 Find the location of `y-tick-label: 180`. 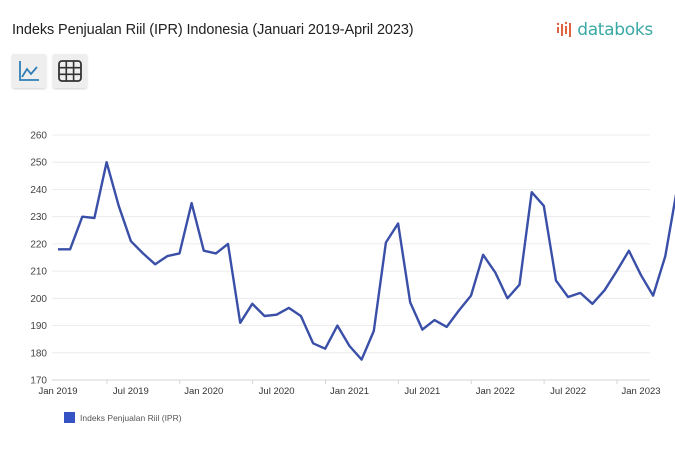

y-tick-label: 180 is located at coordinates (38, 353).